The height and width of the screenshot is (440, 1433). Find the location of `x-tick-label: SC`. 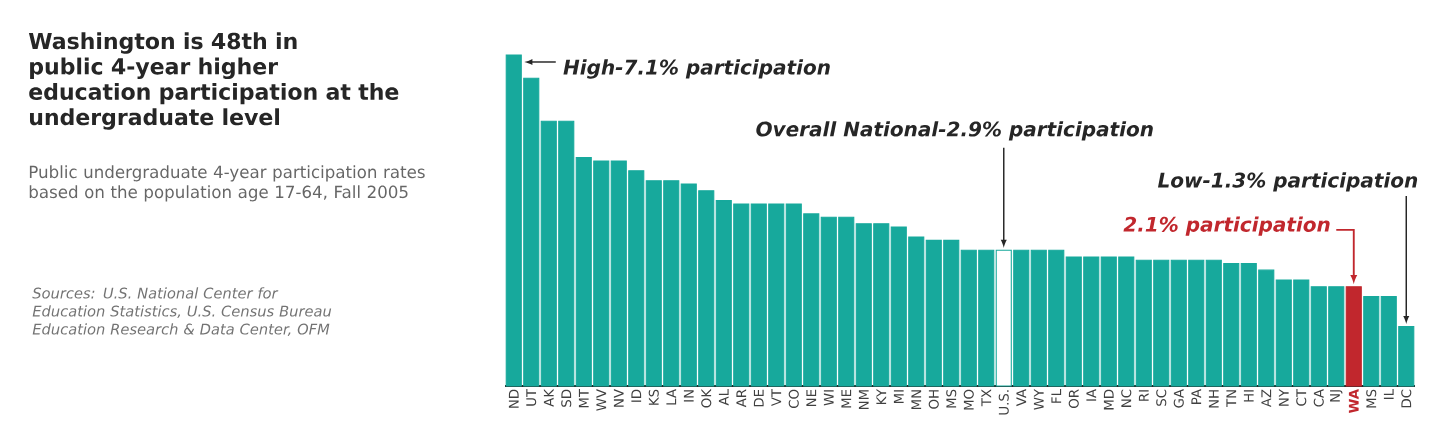

x-tick-label: SC is located at coordinates (1161, 397).